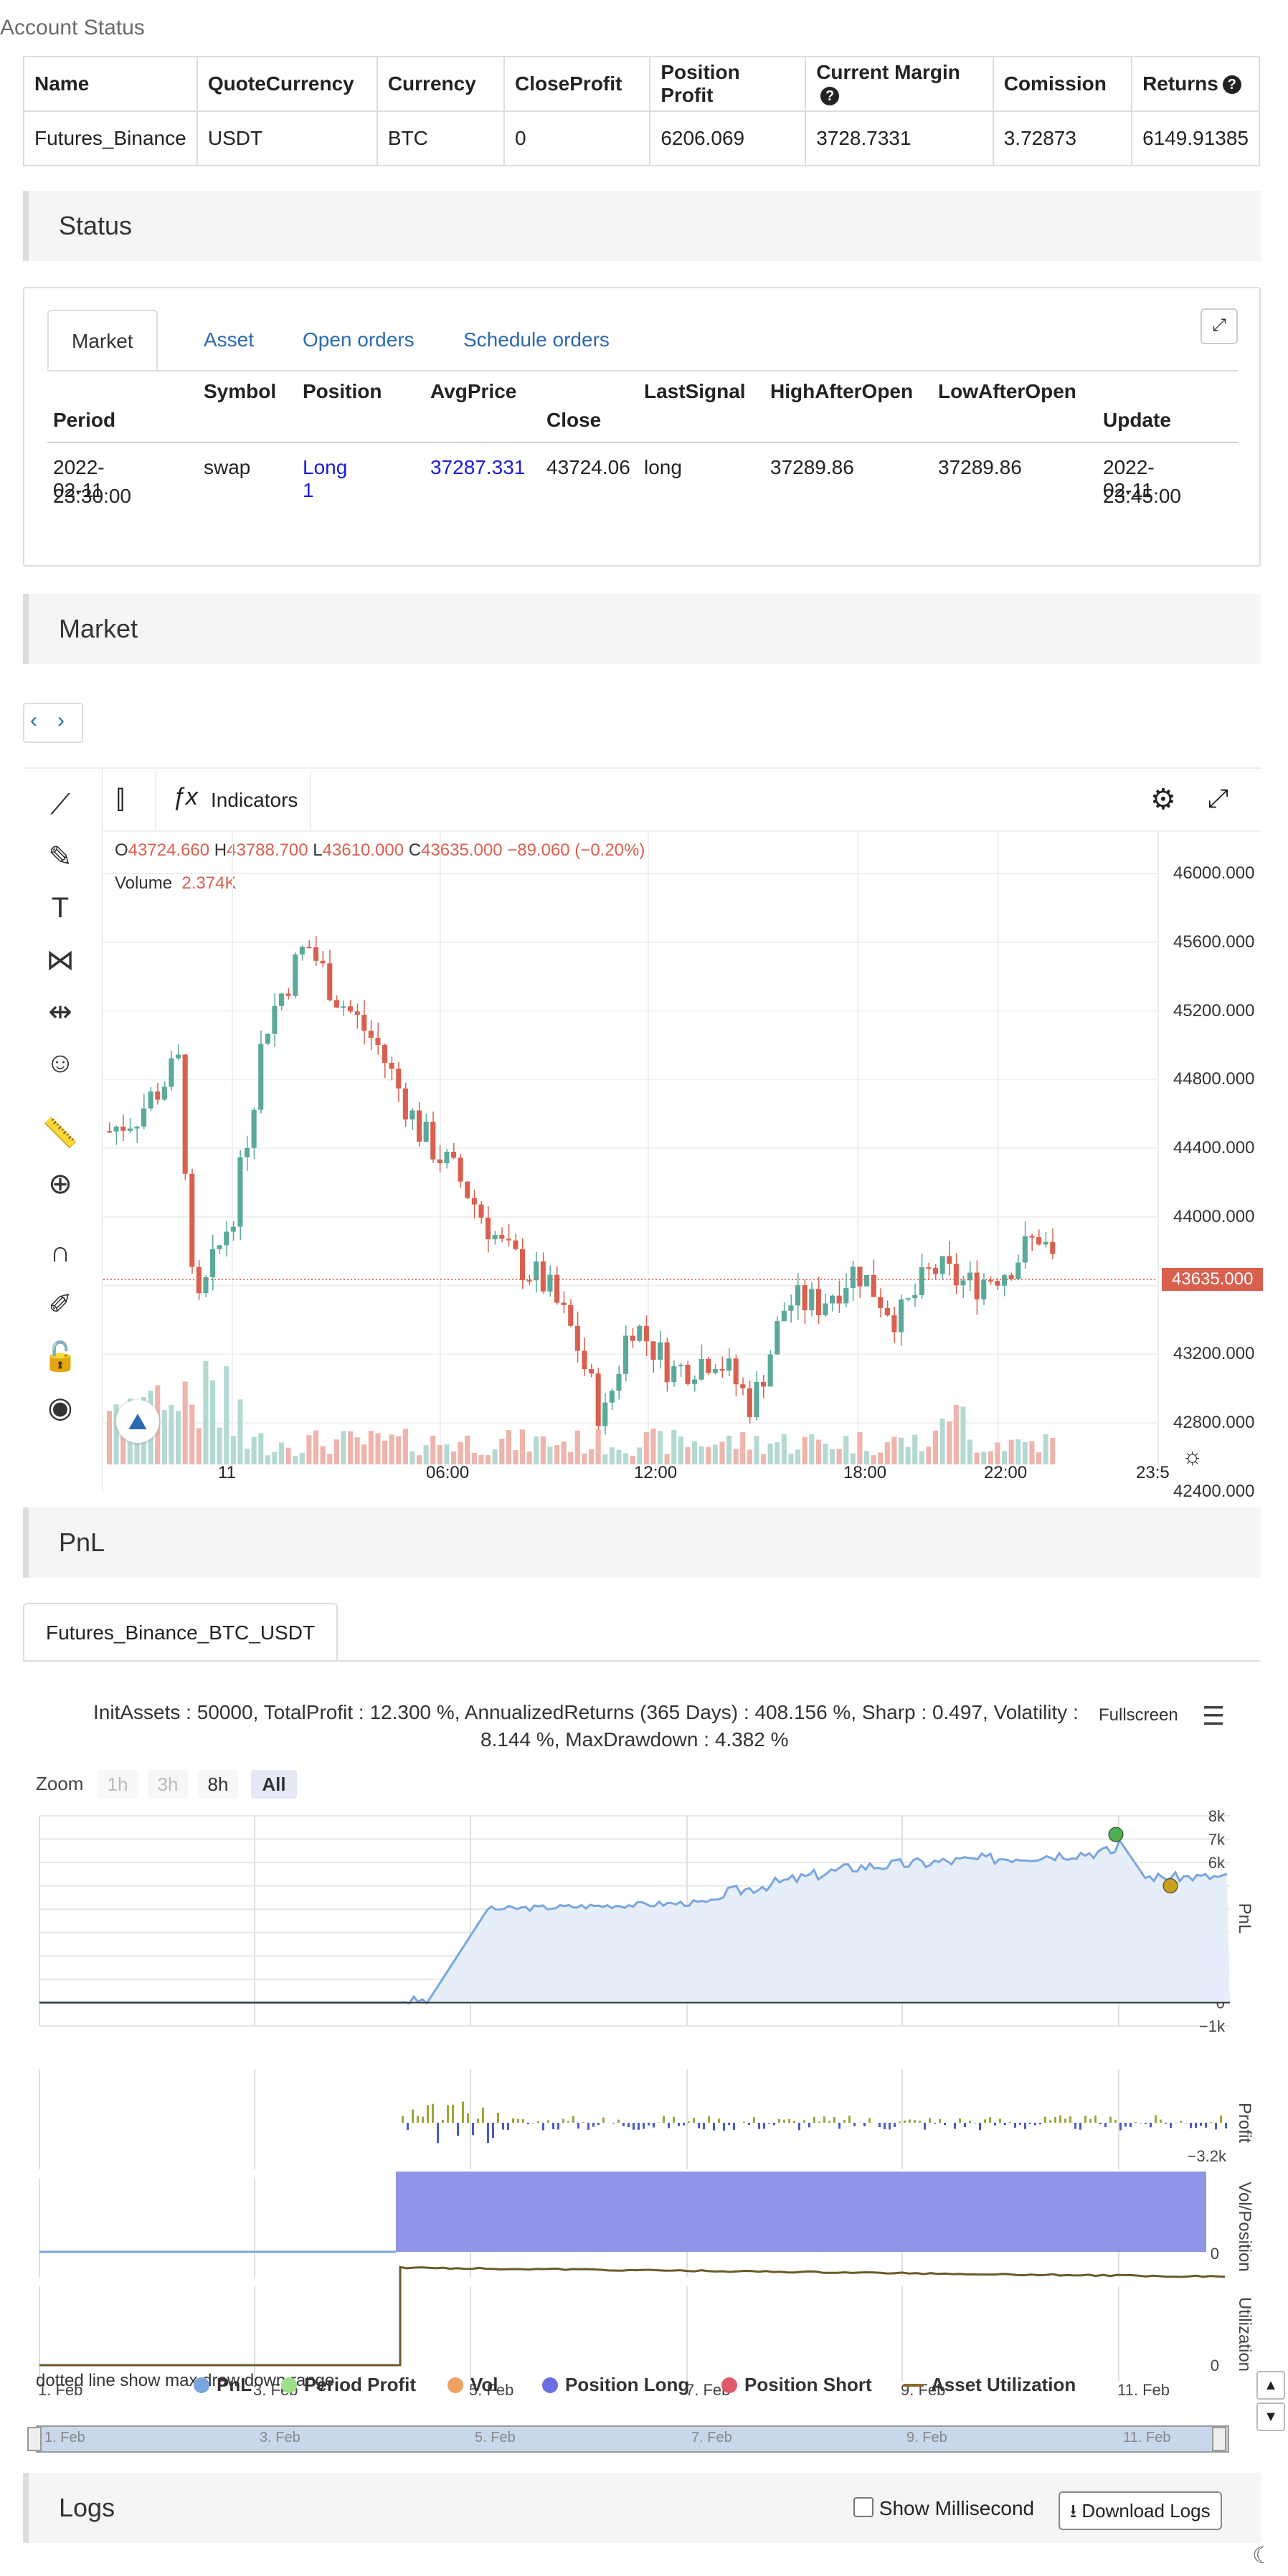  What do you see at coordinates (536, 339) in the screenshot?
I see `tab-schedule-orders: Schedule orders` at bounding box center [536, 339].